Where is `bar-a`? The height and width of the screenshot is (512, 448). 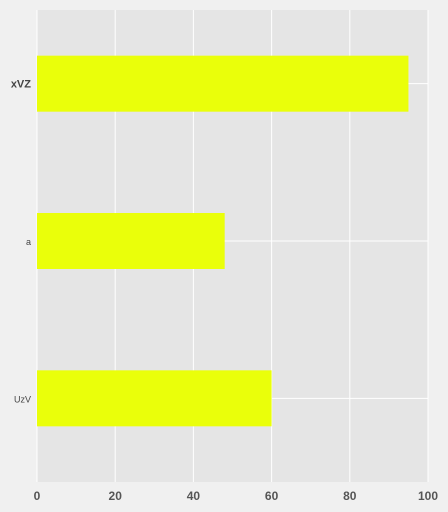 bar-a is located at coordinates (131, 241).